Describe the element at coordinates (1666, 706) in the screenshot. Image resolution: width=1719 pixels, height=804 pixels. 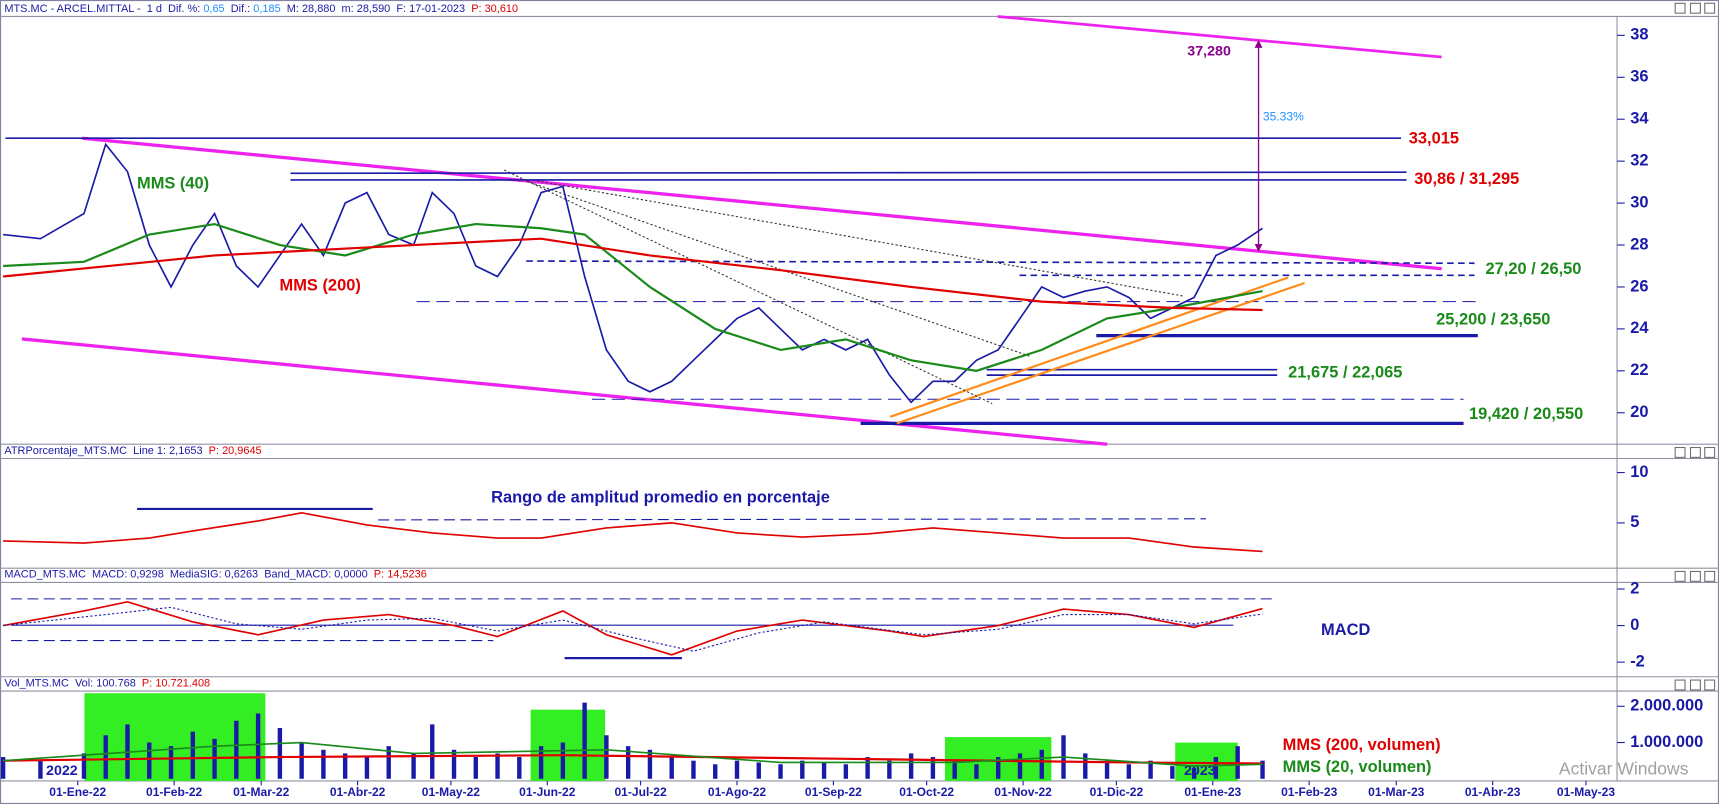
I see `y-tick-label: 2.000.000` at that location.